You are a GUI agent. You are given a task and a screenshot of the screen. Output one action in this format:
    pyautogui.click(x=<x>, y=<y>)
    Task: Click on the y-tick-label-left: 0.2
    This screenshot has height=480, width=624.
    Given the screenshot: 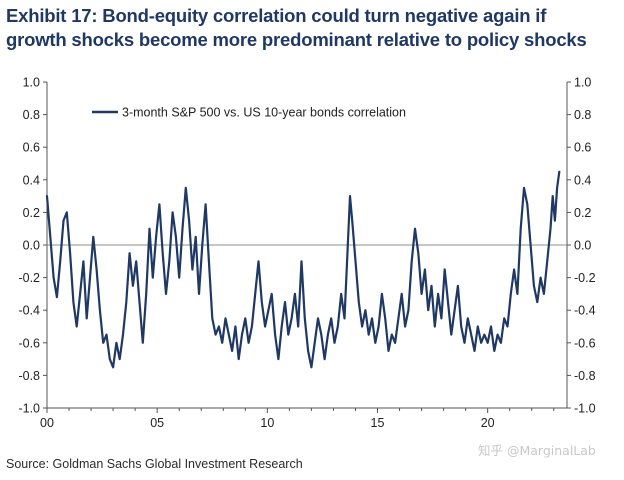 What is the action you would take?
    pyautogui.click(x=31, y=213)
    